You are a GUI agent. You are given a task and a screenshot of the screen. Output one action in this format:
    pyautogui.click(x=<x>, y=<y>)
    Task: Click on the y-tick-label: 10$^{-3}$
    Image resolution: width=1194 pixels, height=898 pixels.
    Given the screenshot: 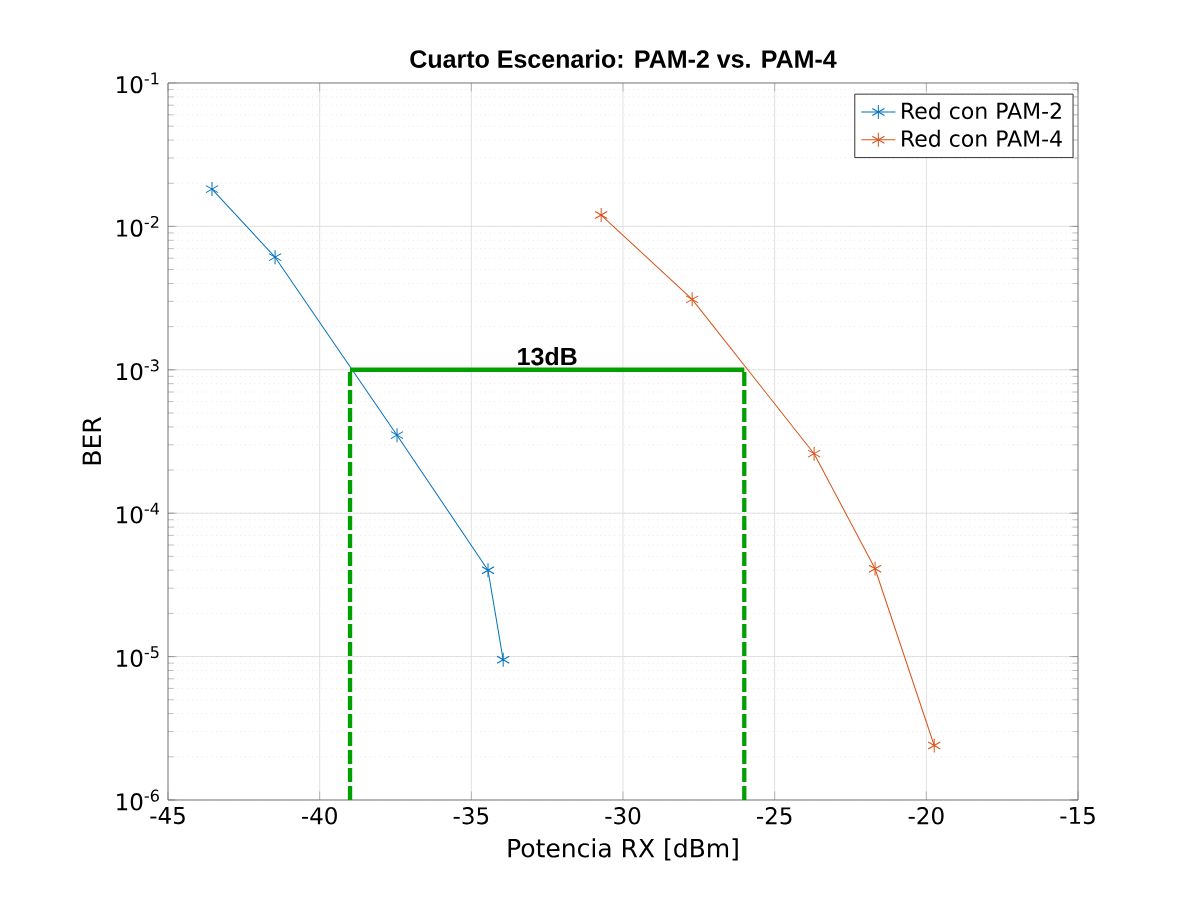 What is the action you would take?
    pyautogui.click(x=138, y=370)
    